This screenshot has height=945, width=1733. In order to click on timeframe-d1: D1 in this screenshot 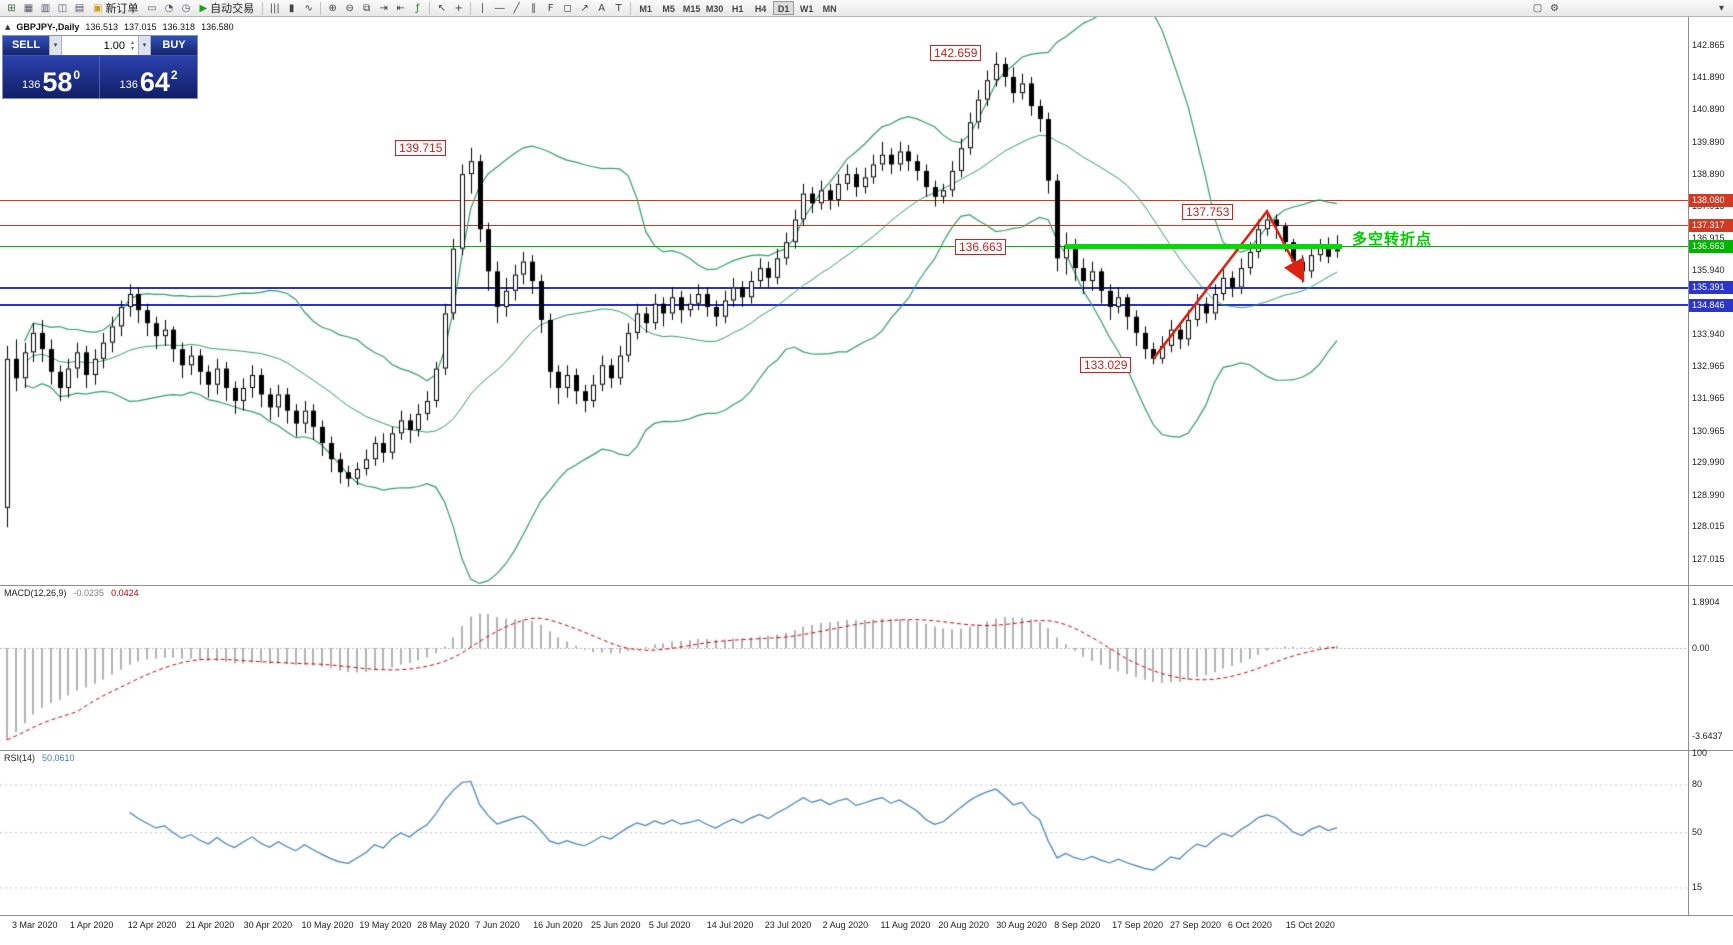, I will do `click(784, 8)`.